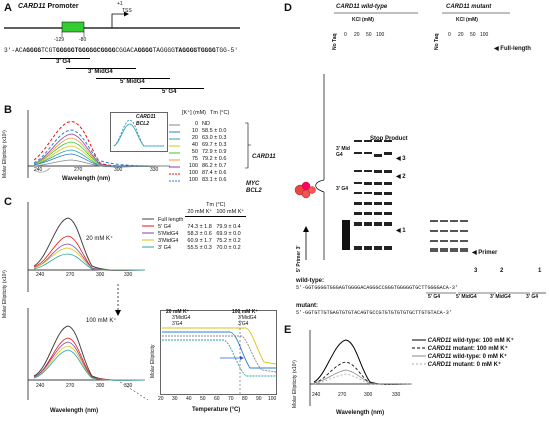  I want to click on c20-3g4, so click(89, 262).